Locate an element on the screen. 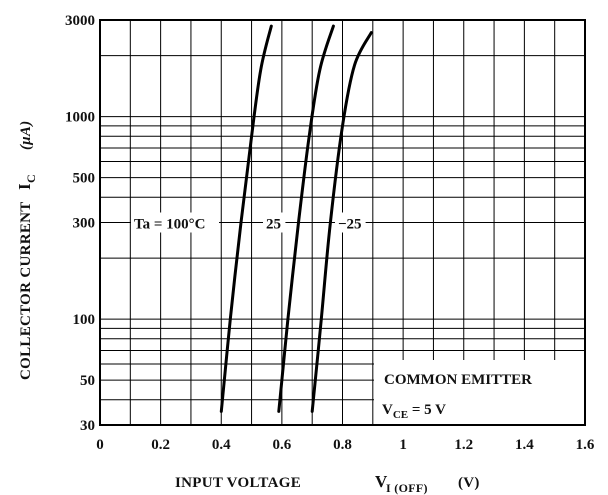 This screenshot has height=495, width=608. series-label-1: 25 is located at coordinates (273, 225).